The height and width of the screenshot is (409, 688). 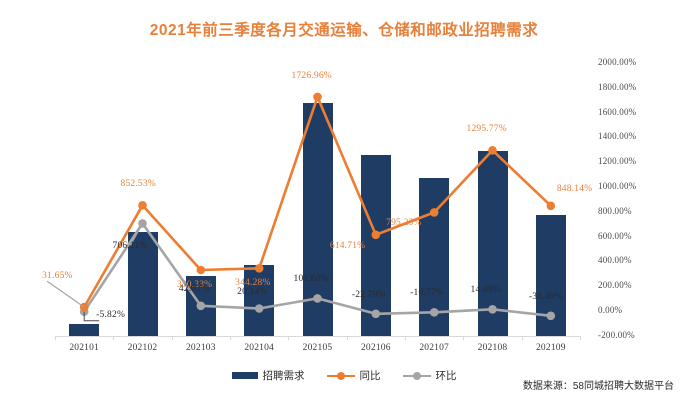 What do you see at coordinates (617, 186) in the screenshot?
I see `y-tick-label-1000: 1000.00%` at bounding box center [617, 186].